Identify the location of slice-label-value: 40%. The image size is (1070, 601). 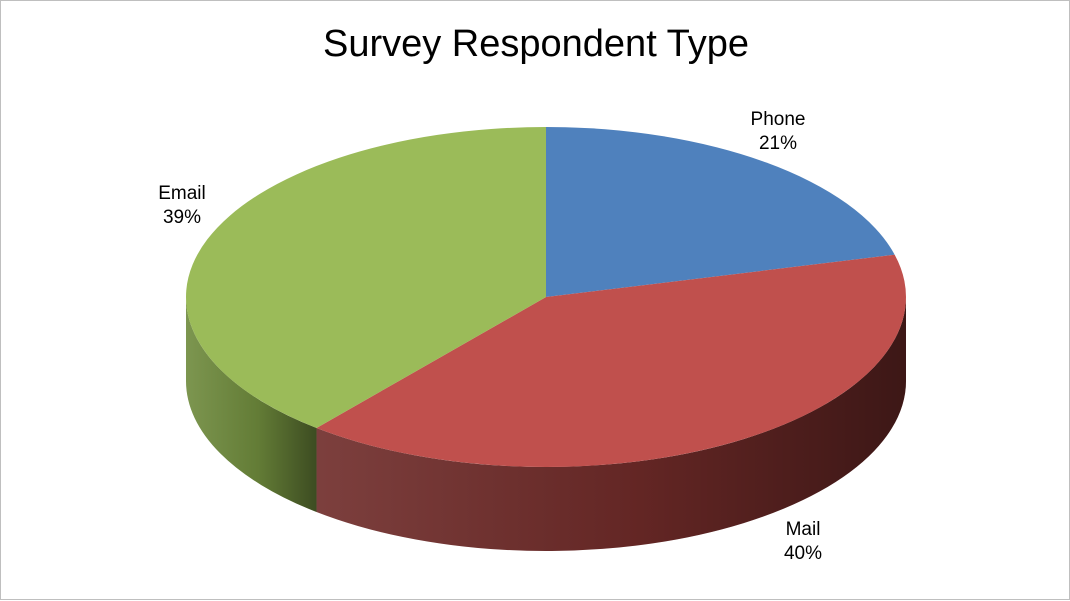
(803, 553).